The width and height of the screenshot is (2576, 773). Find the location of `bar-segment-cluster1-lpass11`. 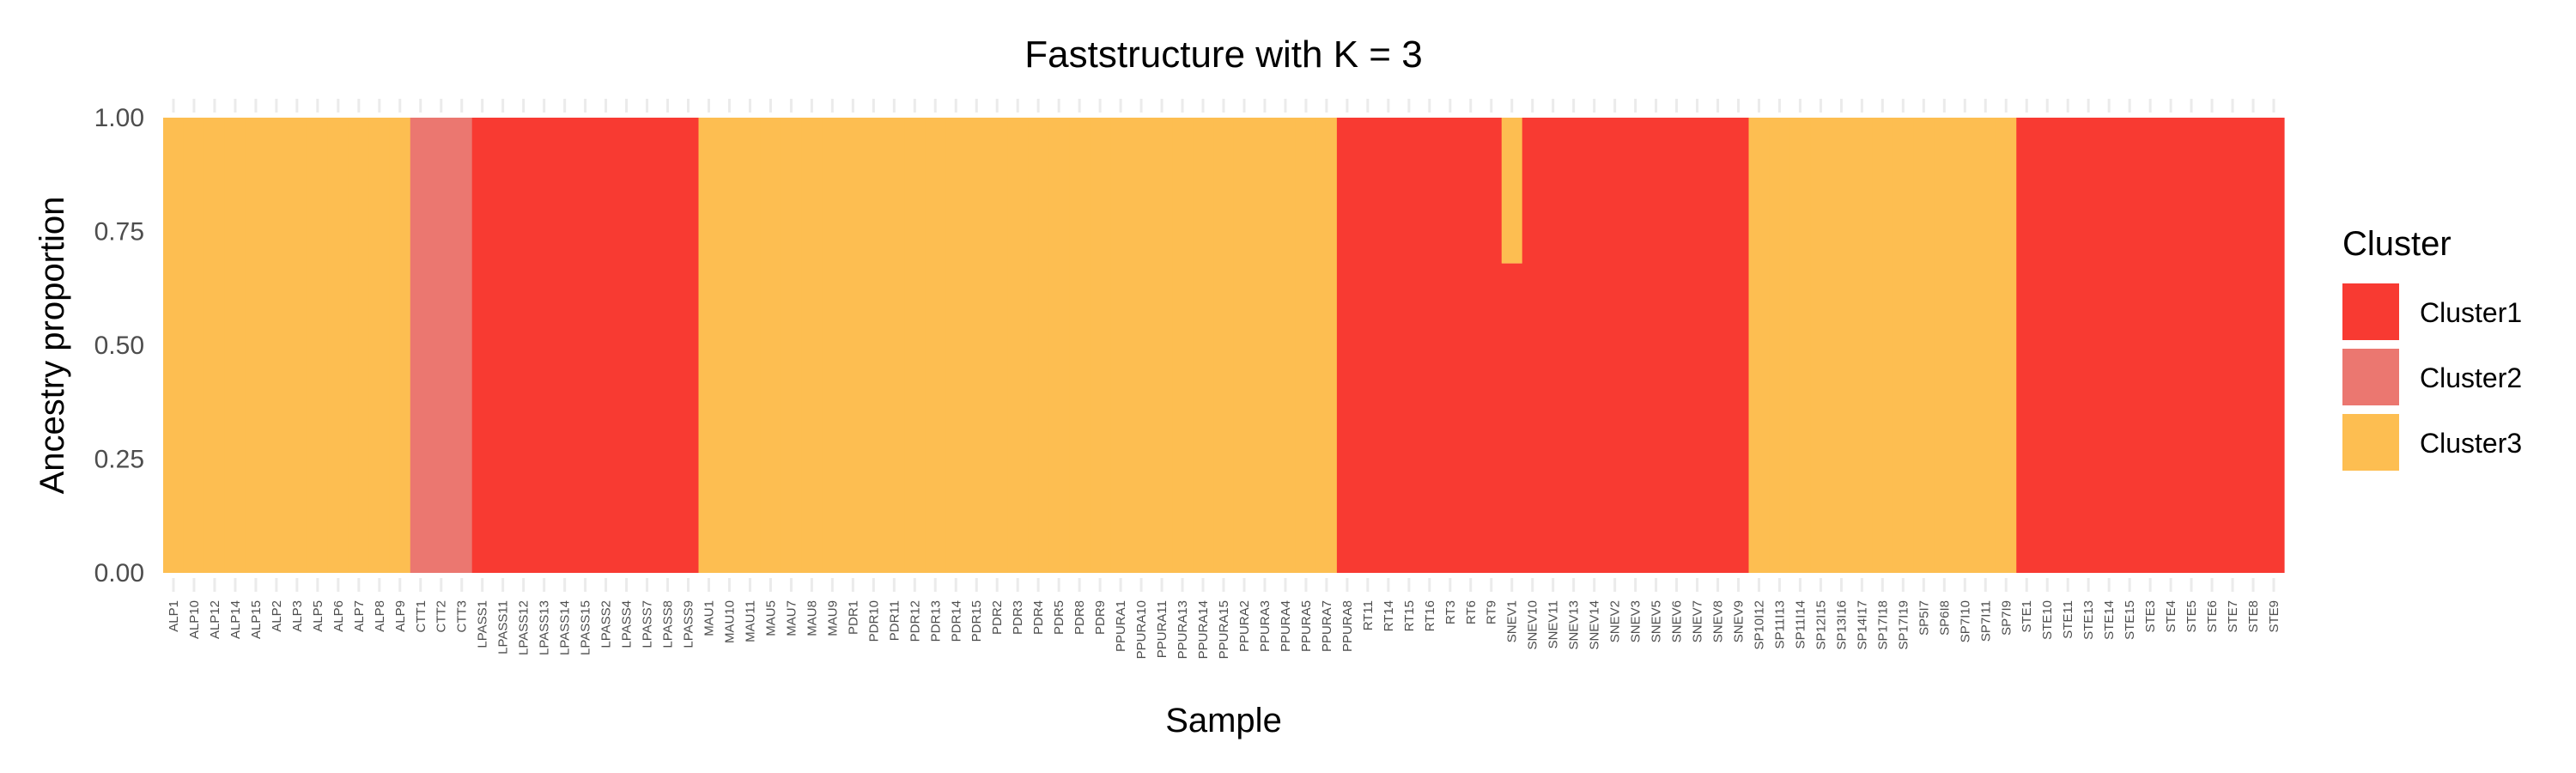

bar-segment-cluster1-lpass11 is located at coordinates (503, 345).